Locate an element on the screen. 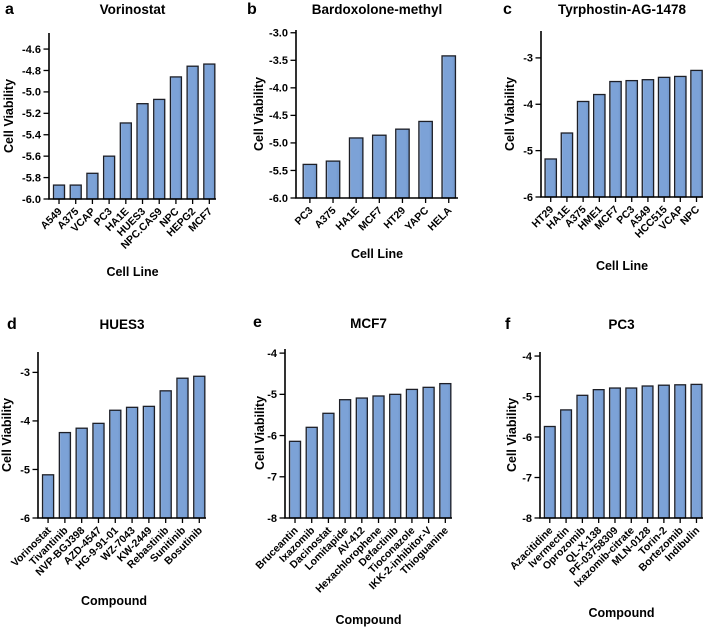 Image resolution: width=708 pixels, height=632 pixels. chart-title: Tyrphostin-AG-1478 is located at coordinates (622, 9).